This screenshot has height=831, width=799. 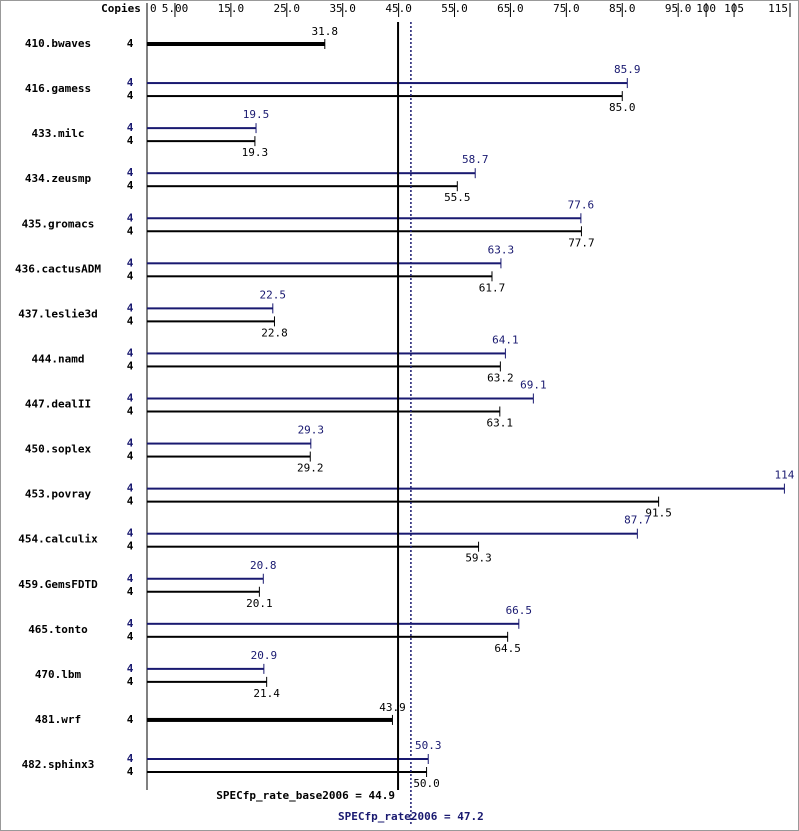 What do you see at coordinates (533, 385) in the screenshot?
I see `value-label: 69.1` at bounding box center [533, 385].